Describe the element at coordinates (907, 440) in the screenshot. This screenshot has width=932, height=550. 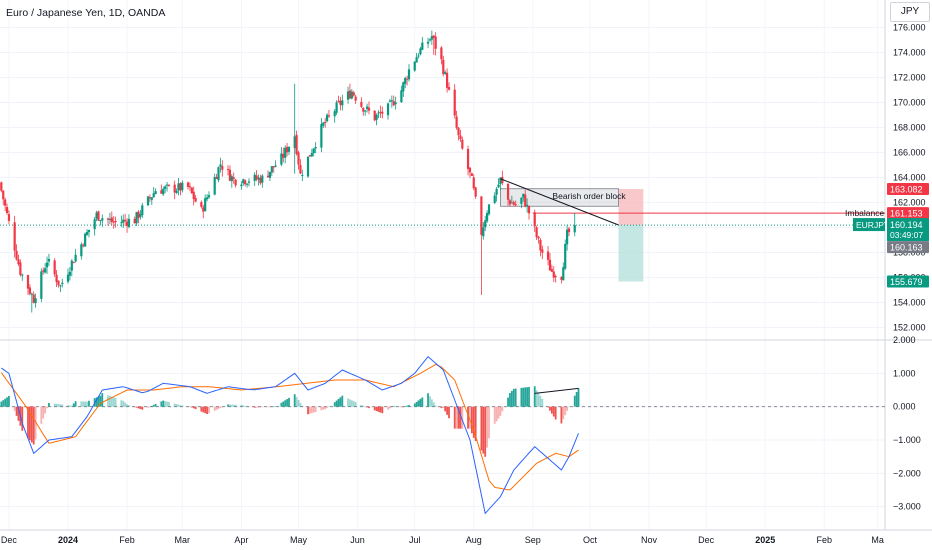
I see `macd-tick-label: −1.000` at that location.